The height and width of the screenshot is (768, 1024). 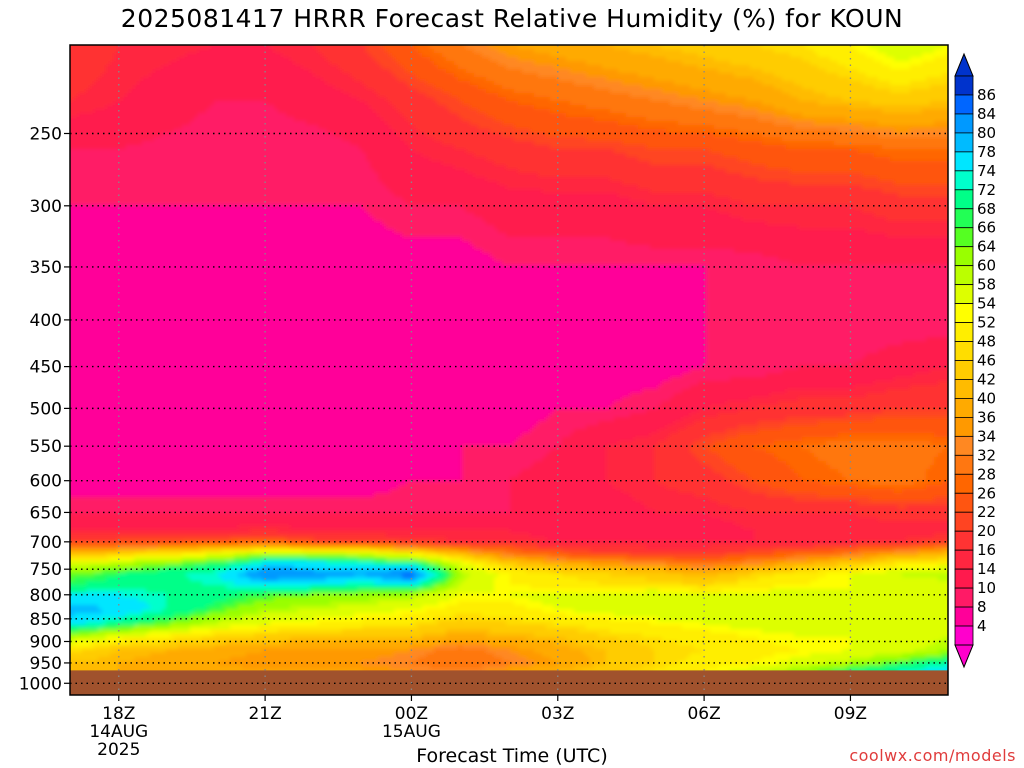 What do you see at coordinates (986, 531) in the screenshot?
I see `colorbar-label-20: 20` at bounding box center [986, 531].